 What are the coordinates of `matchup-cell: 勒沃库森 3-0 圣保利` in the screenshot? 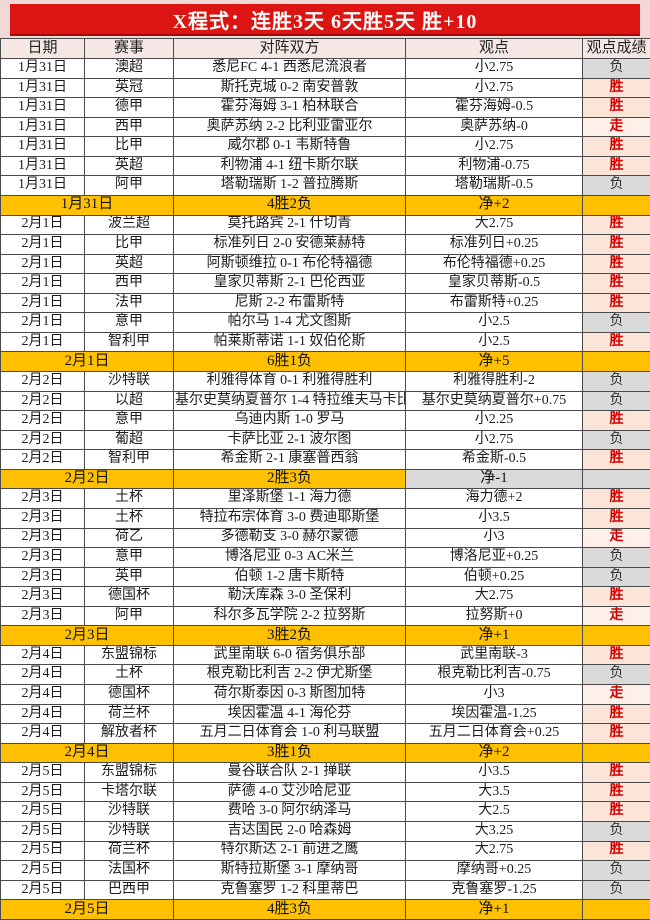 It's located at (290, 597).